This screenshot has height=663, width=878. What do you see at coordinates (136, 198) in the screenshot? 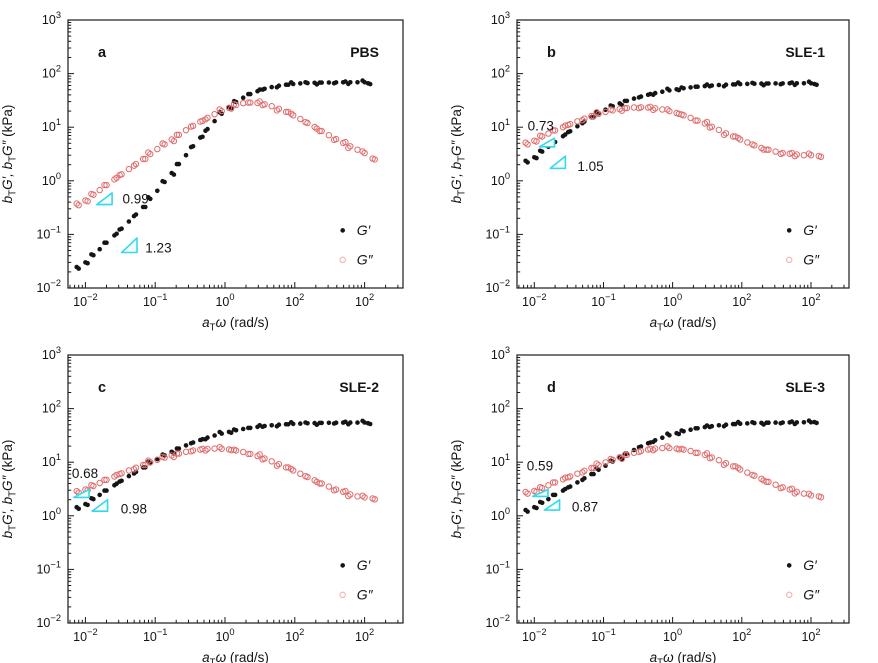
I see `slope-value-label: 0.99` at bounding box center [136, 198].